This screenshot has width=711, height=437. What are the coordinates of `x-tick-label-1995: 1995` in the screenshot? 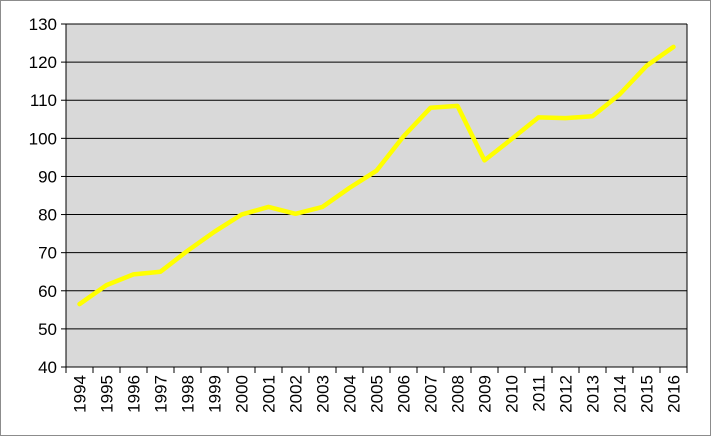 It's located at (107, 394).